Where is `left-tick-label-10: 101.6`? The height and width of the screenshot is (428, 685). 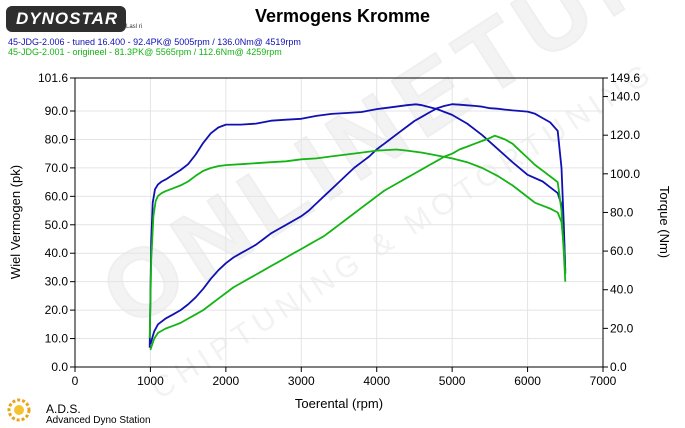
left-tick-label-10: 101.6 is located at coordinates (53, 78).